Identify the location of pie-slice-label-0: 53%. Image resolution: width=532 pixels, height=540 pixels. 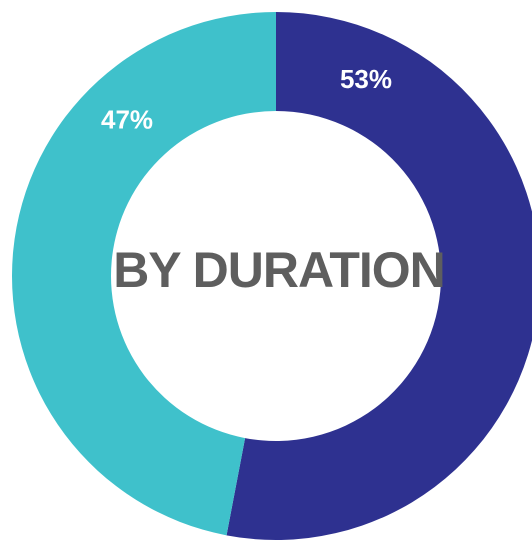
(366, 79).